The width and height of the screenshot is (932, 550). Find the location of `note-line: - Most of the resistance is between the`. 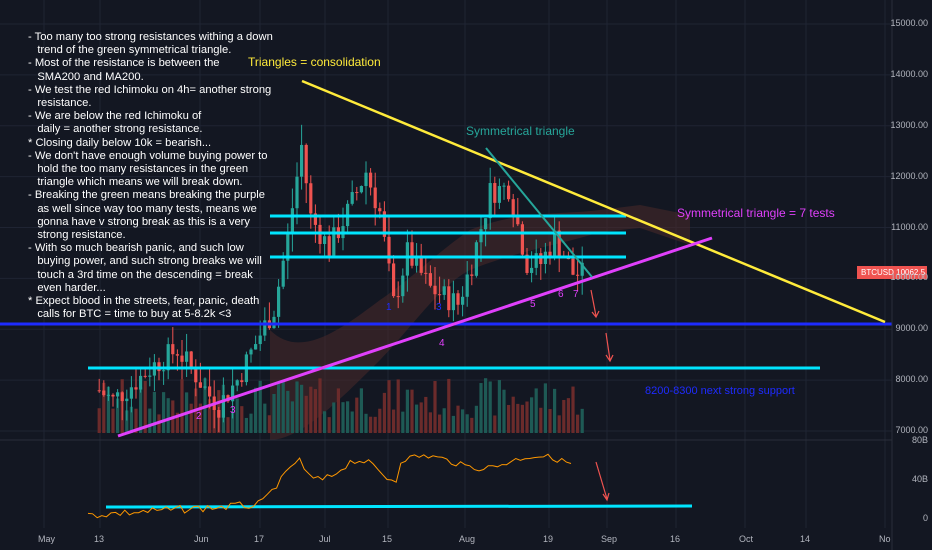

note-line: - Most of the resistance is between the is located at coordinates (124, 63).